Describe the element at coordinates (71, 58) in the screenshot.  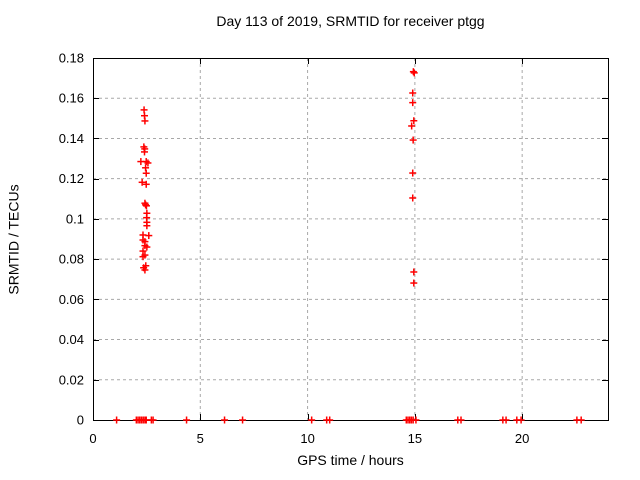
I see `y-tick-label: 0.18` at that location.